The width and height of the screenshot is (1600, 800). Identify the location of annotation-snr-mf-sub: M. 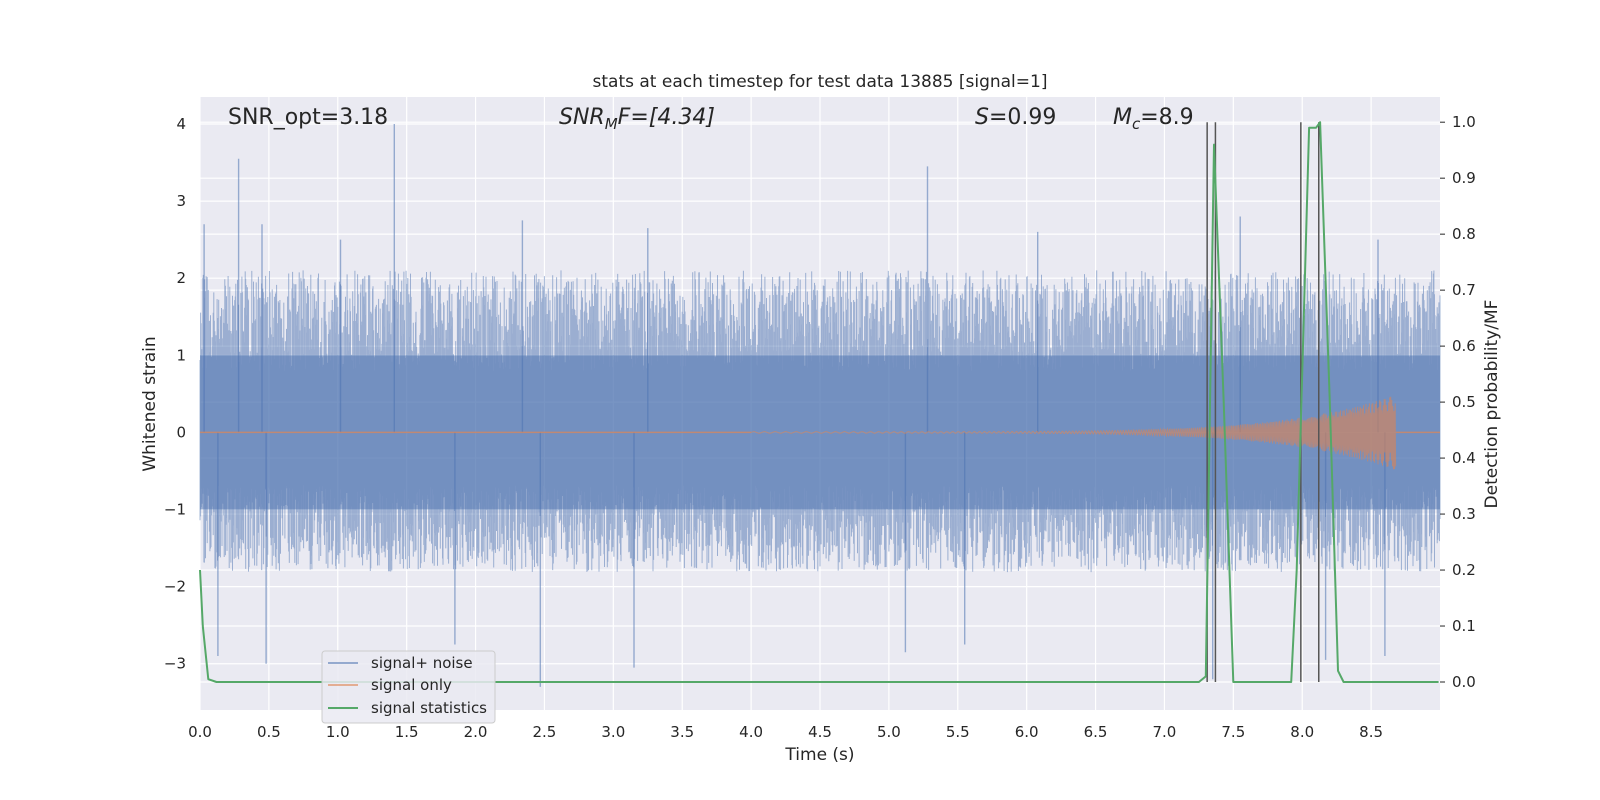
(611, 124).